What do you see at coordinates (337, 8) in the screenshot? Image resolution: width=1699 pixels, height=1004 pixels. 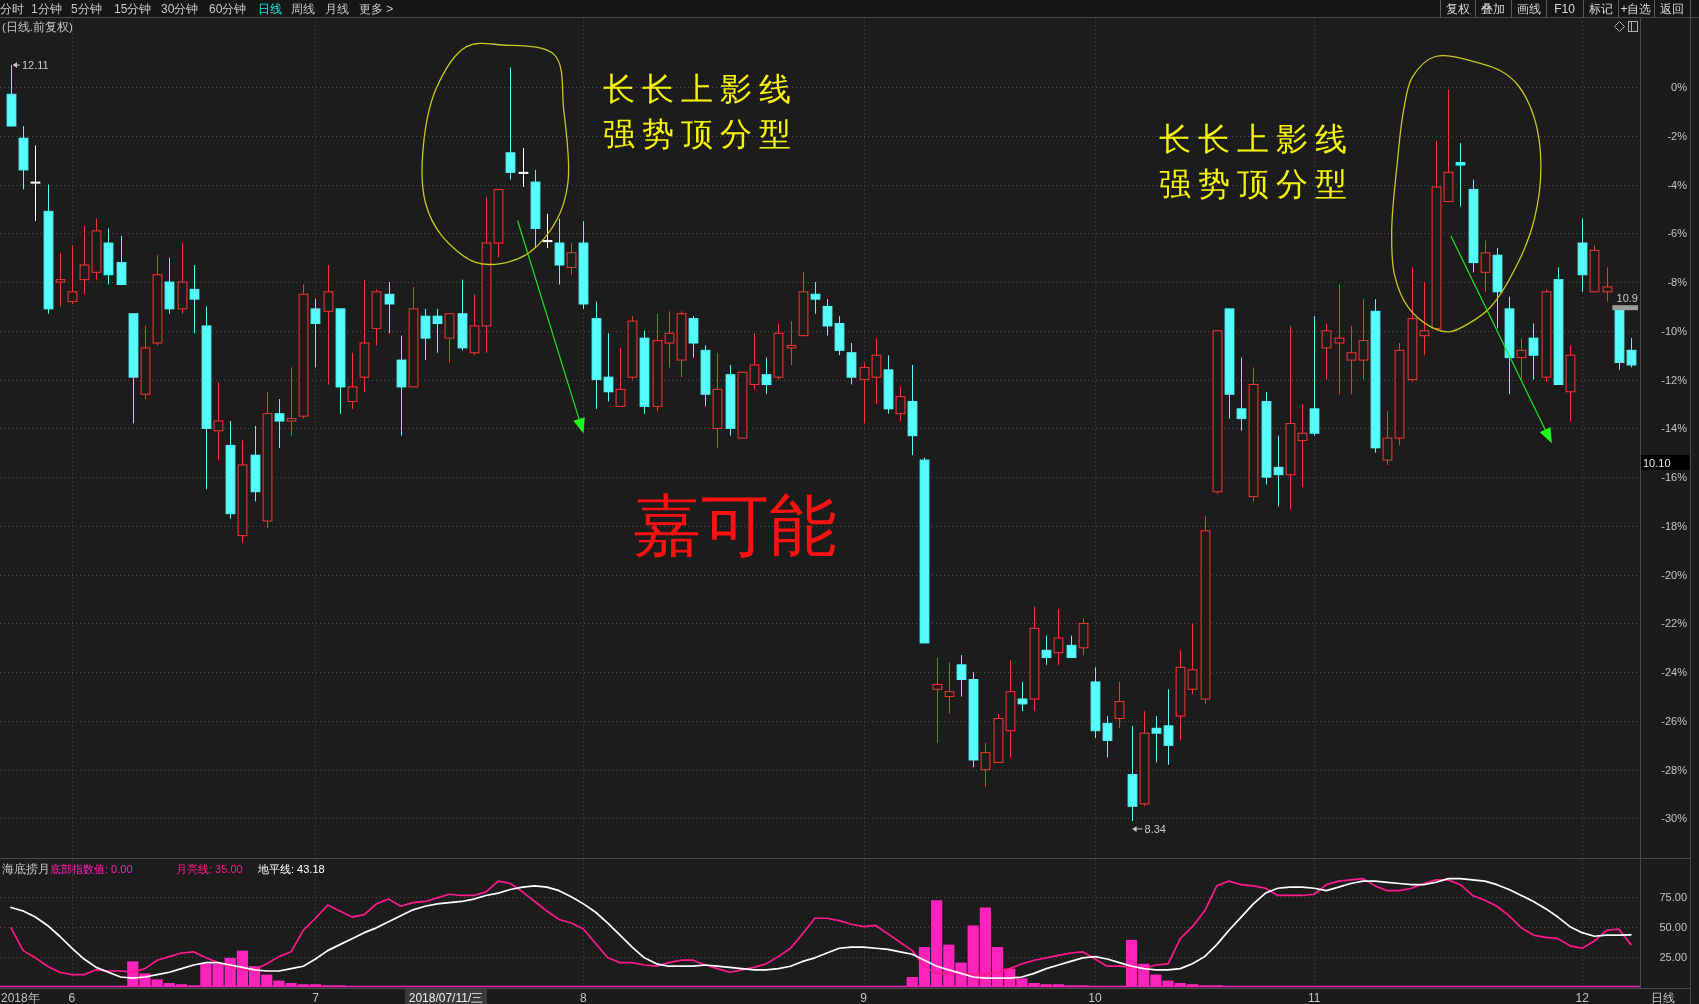 I see `text: 月线` at bounding box center [337, 8].